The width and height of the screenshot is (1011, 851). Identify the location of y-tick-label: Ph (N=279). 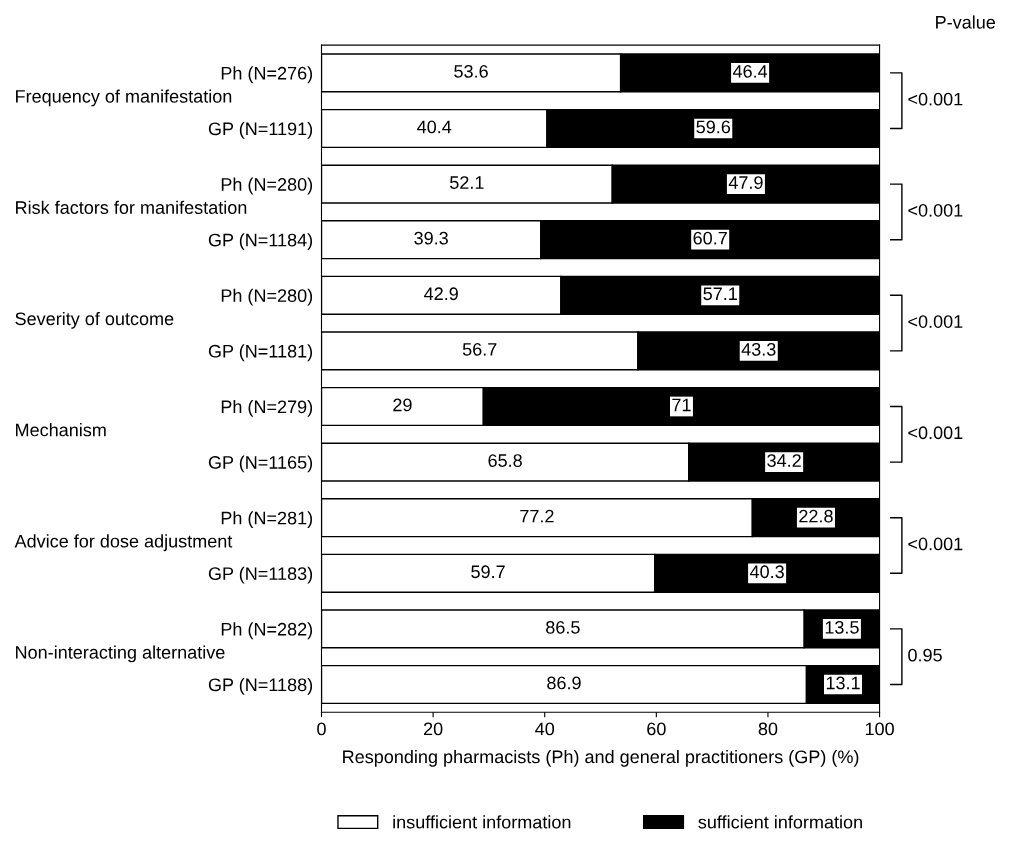
(267, 408).